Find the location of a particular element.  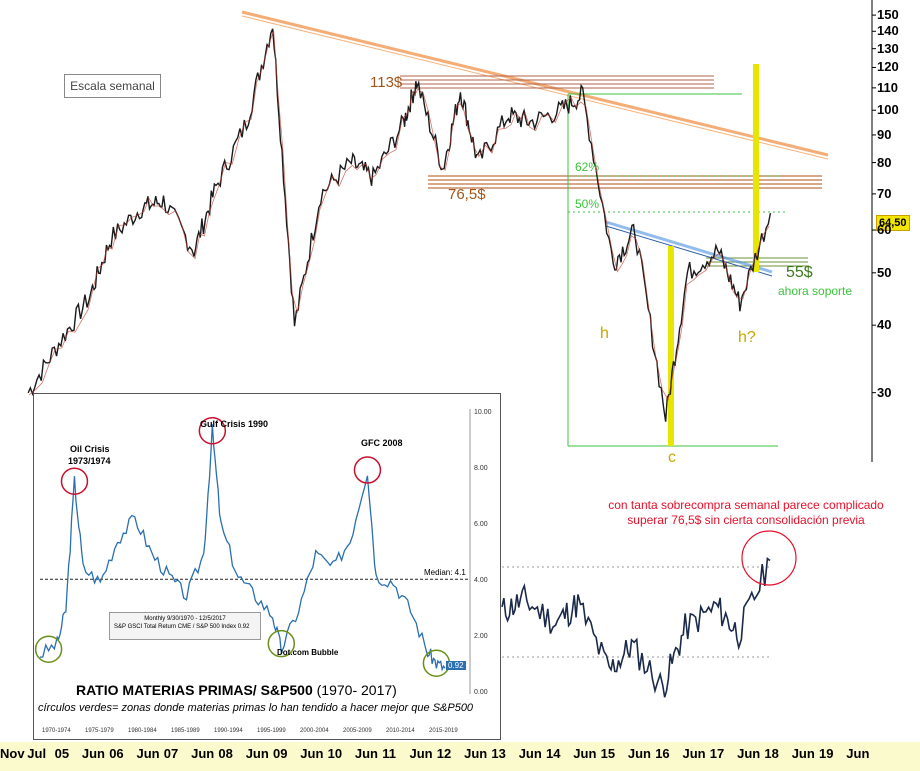

x-tick-label: 06 is located at coordinates (116, 753).